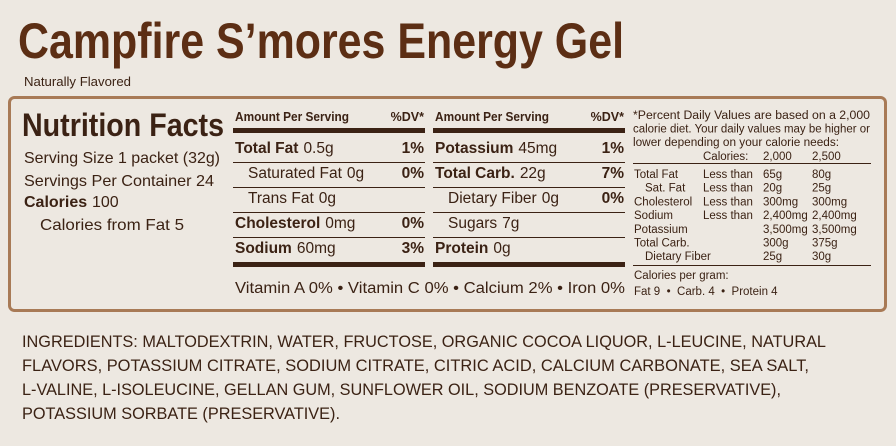 This screenshot has height=446, width=896. What do you see at coordinates (510, 223) in the screenshot?
I see `nutrient-amount: 7g` at bounding box center [510, 223].